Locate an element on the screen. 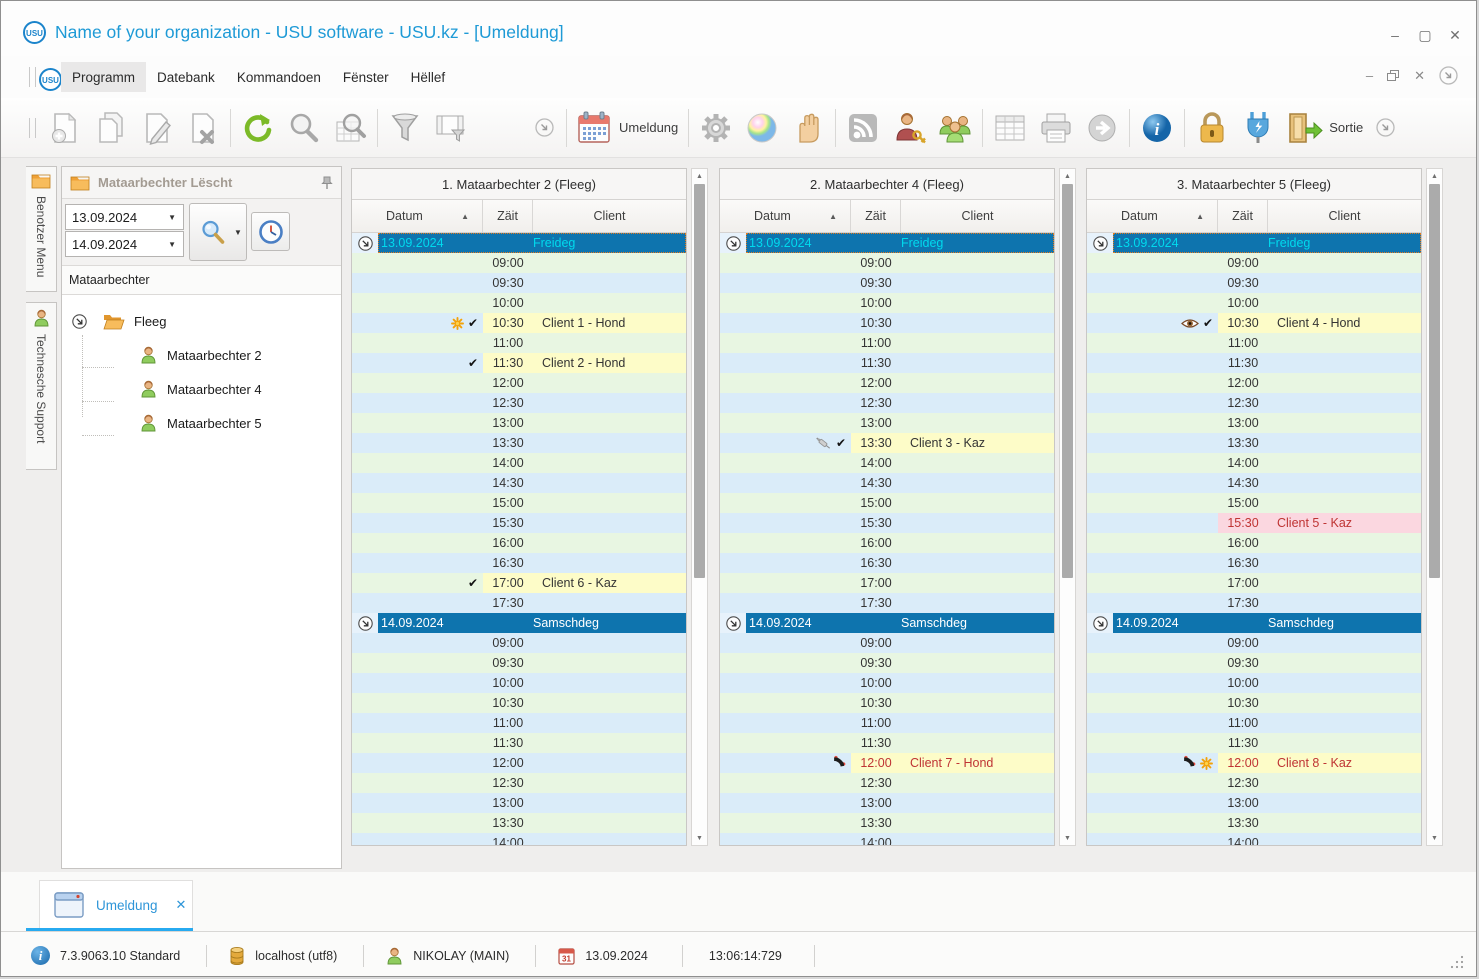 The image size is (1479, 979). column-header-zait: Zäit is located at coordinates (508, 216).